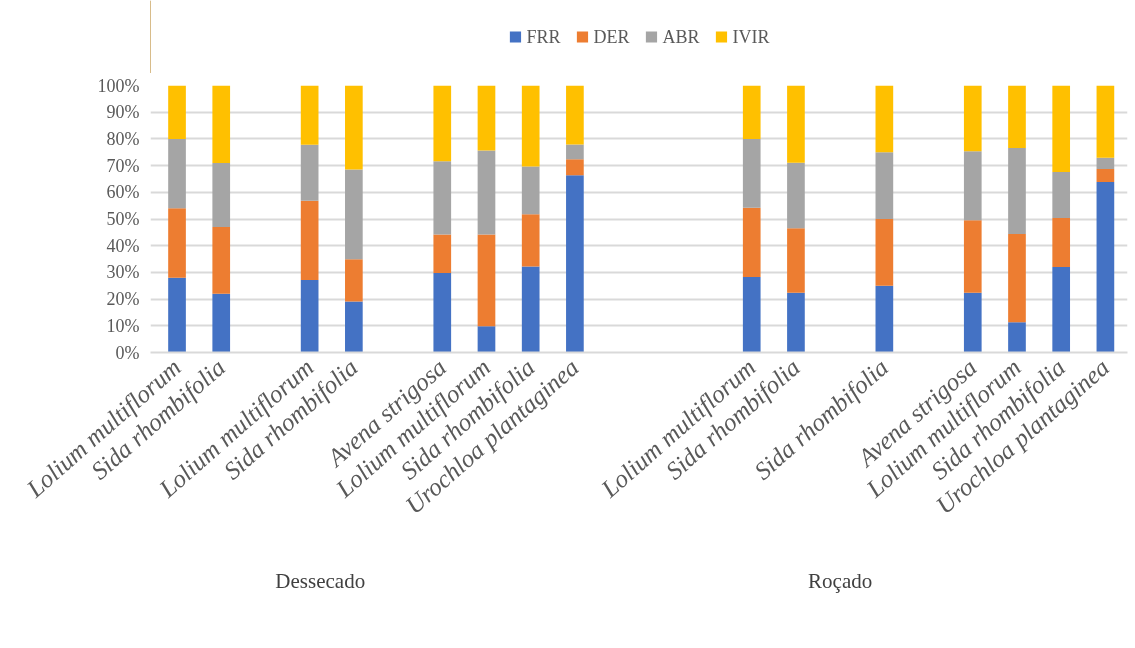 This screenshot has height=648, width=1135. What do you see at coordinates (123, 245) in the screenshot?
I see `y-tick-label: 40%` at bounding box center [123, 245].